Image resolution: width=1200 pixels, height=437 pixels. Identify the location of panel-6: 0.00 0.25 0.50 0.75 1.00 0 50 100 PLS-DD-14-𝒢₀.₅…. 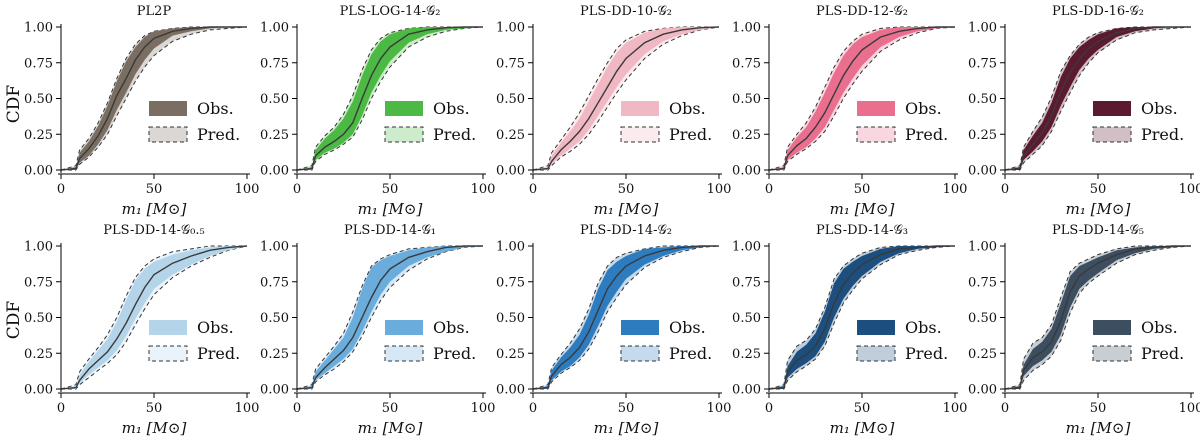
(141, 330).